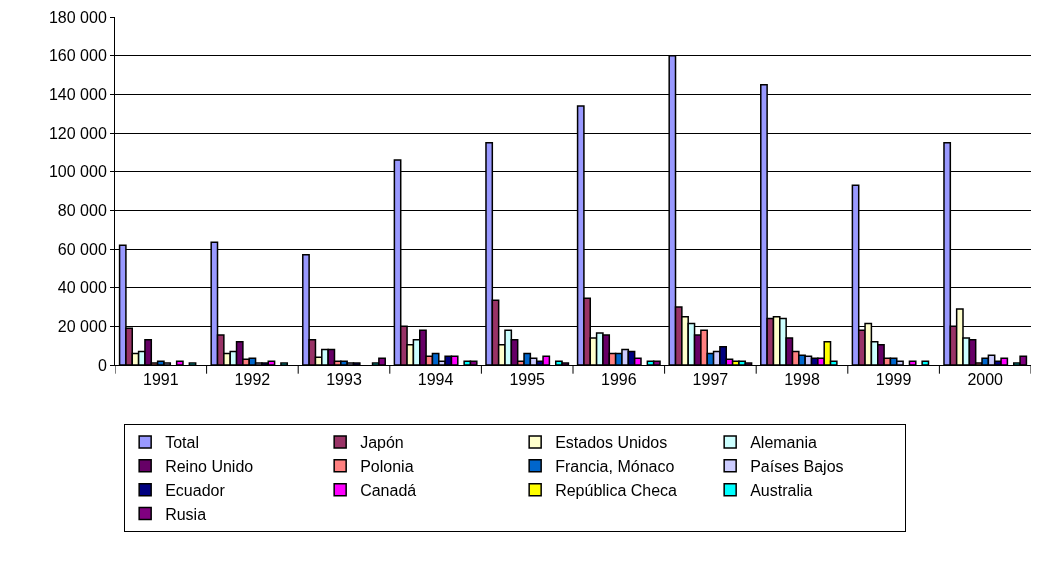 This screenshot has height=565, width=1041. I want to click on x-tick-label: 1995, so click(527, 380).